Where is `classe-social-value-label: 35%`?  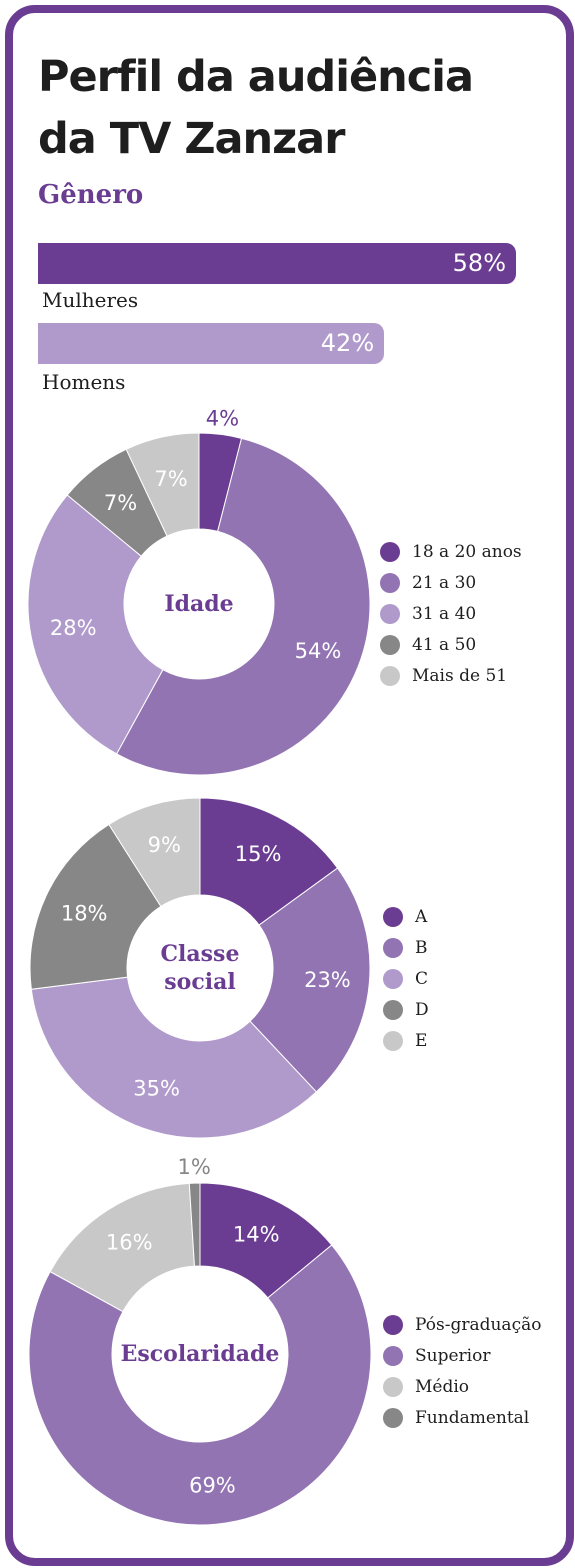
classe-social-value-label: 35% is located at coordinates (156, 1088).